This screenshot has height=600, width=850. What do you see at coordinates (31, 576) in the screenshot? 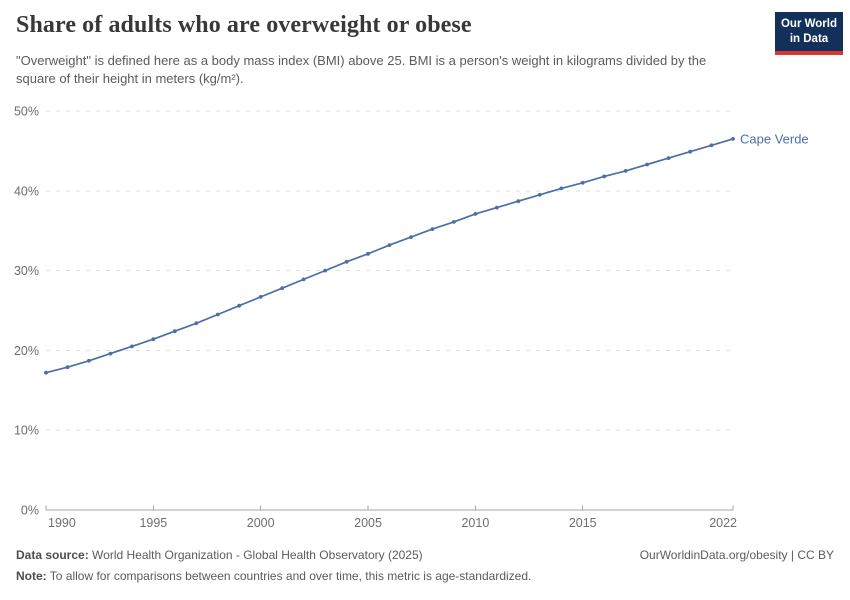
I see `footer-note-label: Note:` at bounding box center [31, 576].